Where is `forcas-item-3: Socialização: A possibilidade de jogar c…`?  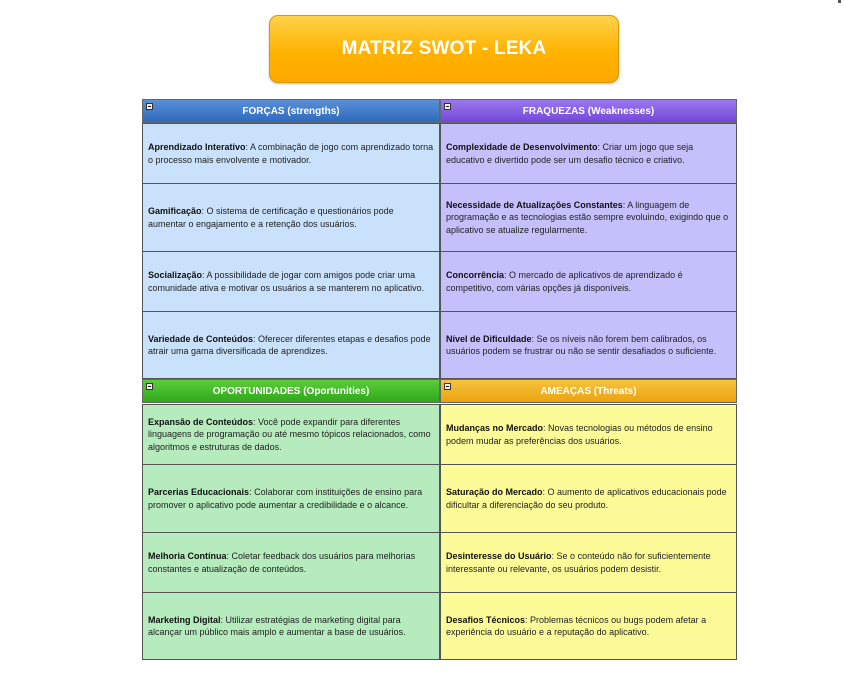 forcas-item-3: Socialização: A possibilidade de jogar c… is located at coordinates (291, 281).